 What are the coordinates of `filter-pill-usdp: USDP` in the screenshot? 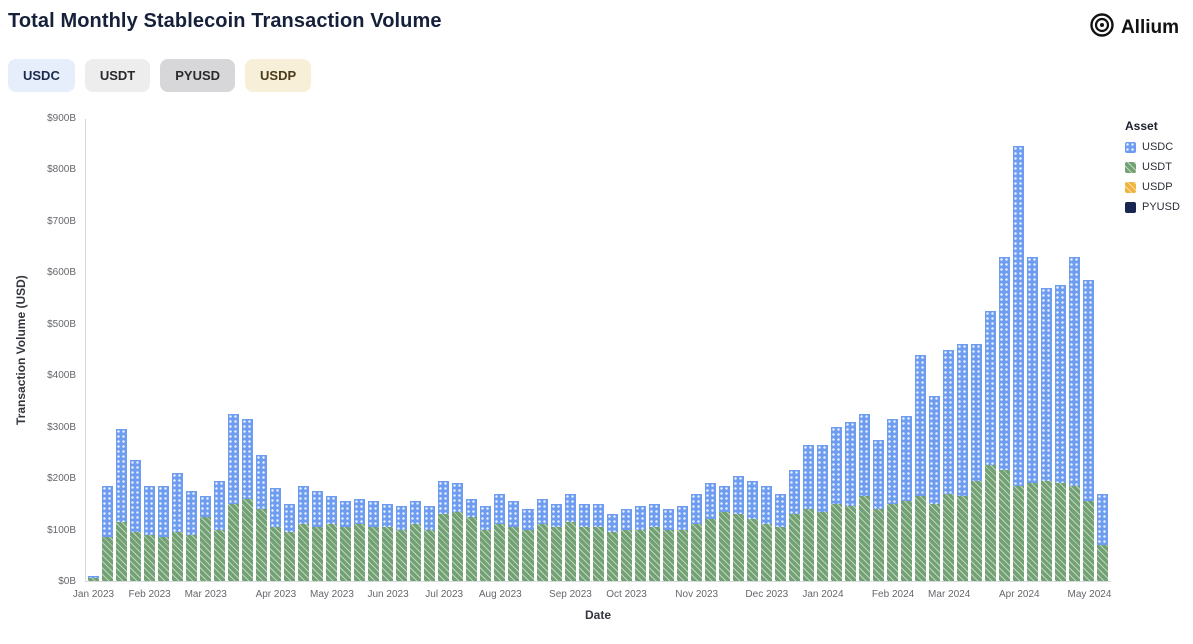 It's located at (278, 75).